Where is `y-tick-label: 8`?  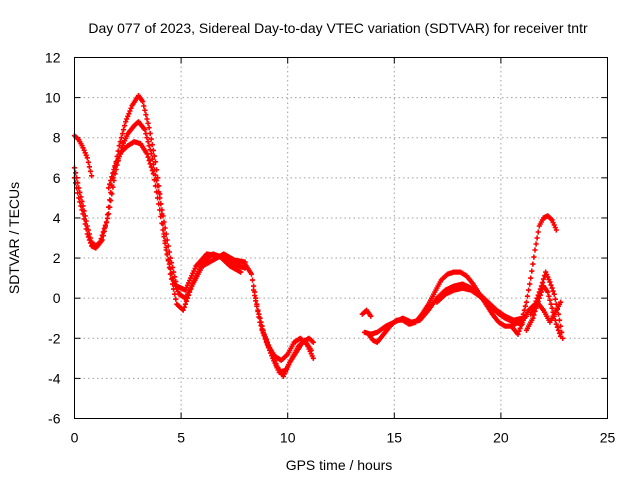 y-tick-label: 8 is located at coordinates (57, 138).